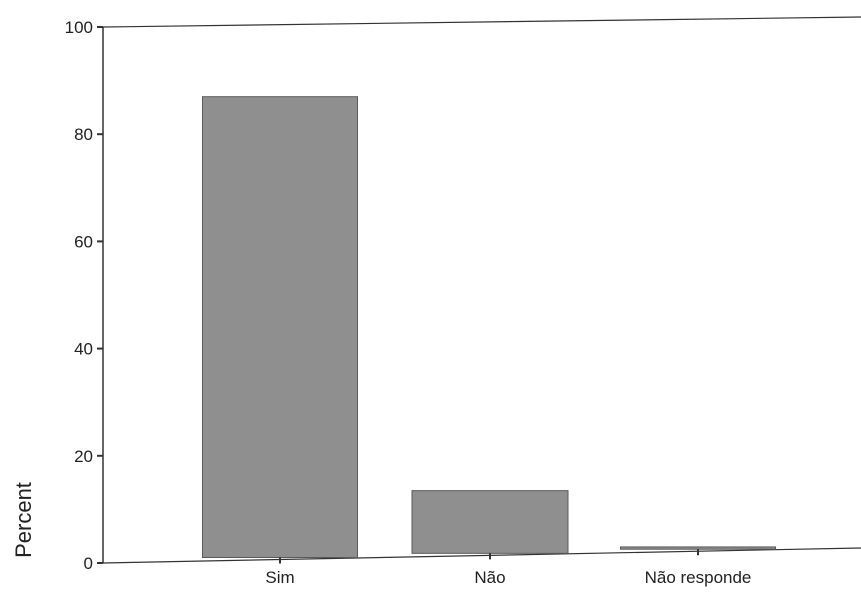 This screenshot has width=861, height=596. I want to click on plot-top-border, so click(481, 22).